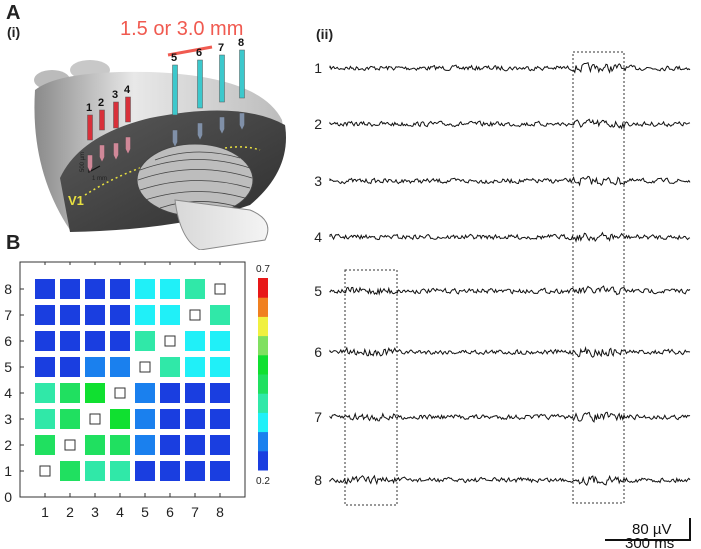 The width and height of the screenshot is (701, 549). What do you see at coordinates (76, 200) in the screenshot?
I see `region-label-v1: V1` at bounding box center [76, 200].